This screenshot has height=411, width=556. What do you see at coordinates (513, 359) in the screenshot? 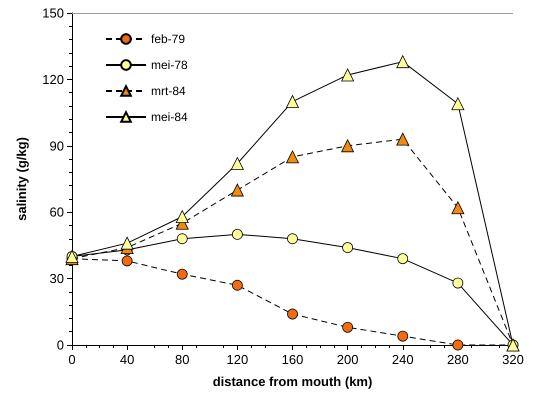
I see `x-tick-label: 320` at bounding box center [513, 359].